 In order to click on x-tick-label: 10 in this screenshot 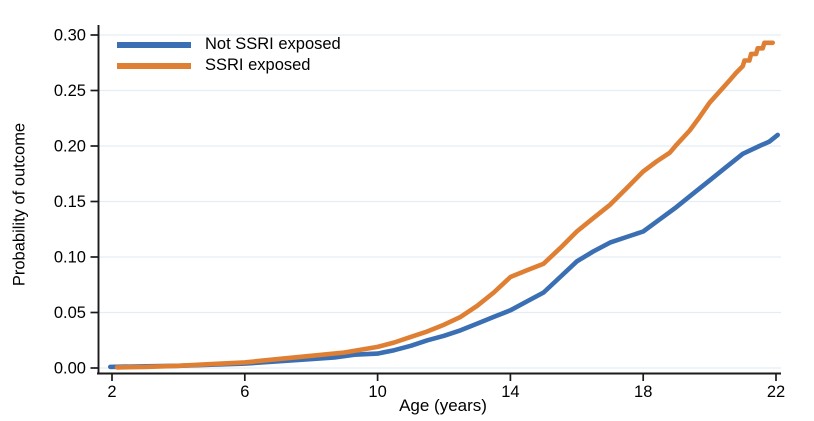, I will do `click(377, 392)`.